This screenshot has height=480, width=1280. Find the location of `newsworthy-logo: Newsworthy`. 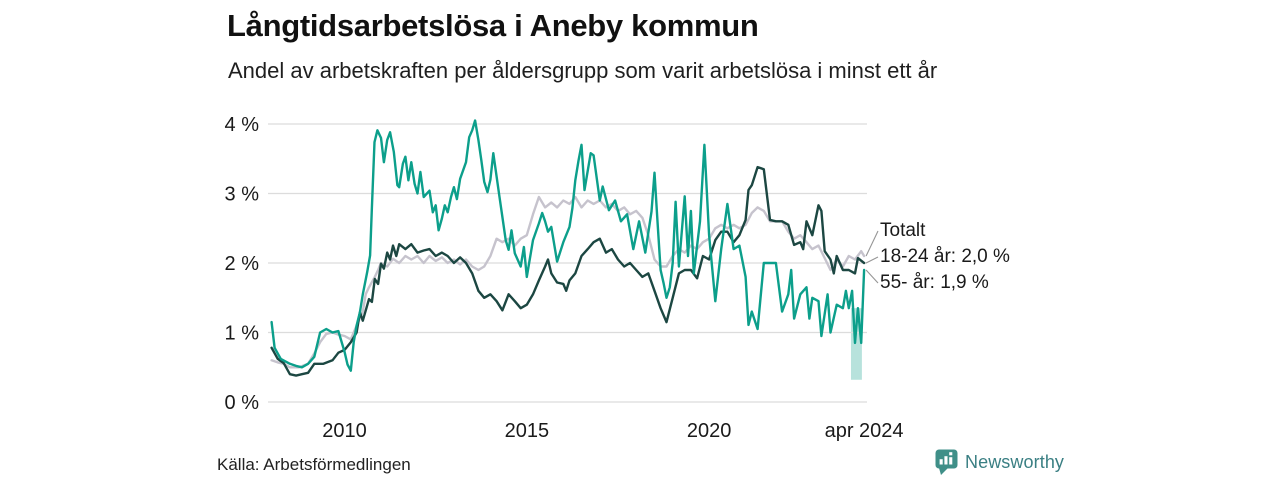

newsworthy-logo: Newsworthy is located at coordinates (999, 462).